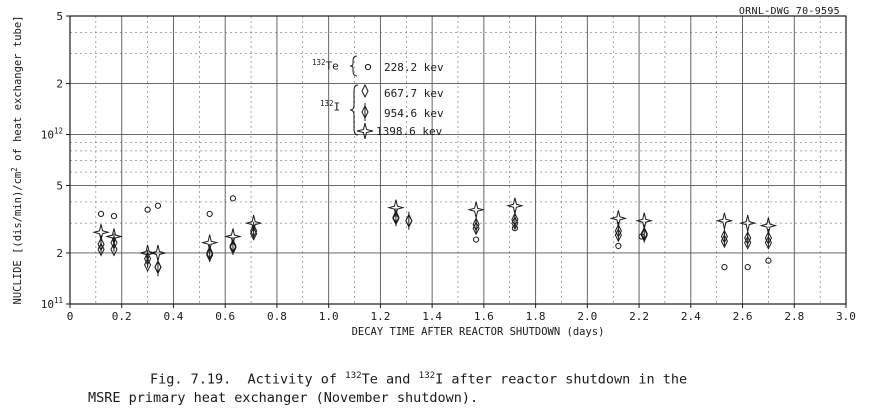 This screenshot has width=874, height=414. Describe the element at coordinates (296, 379) in the screenshot. I see `caption-text-a: Activity of` at that location.